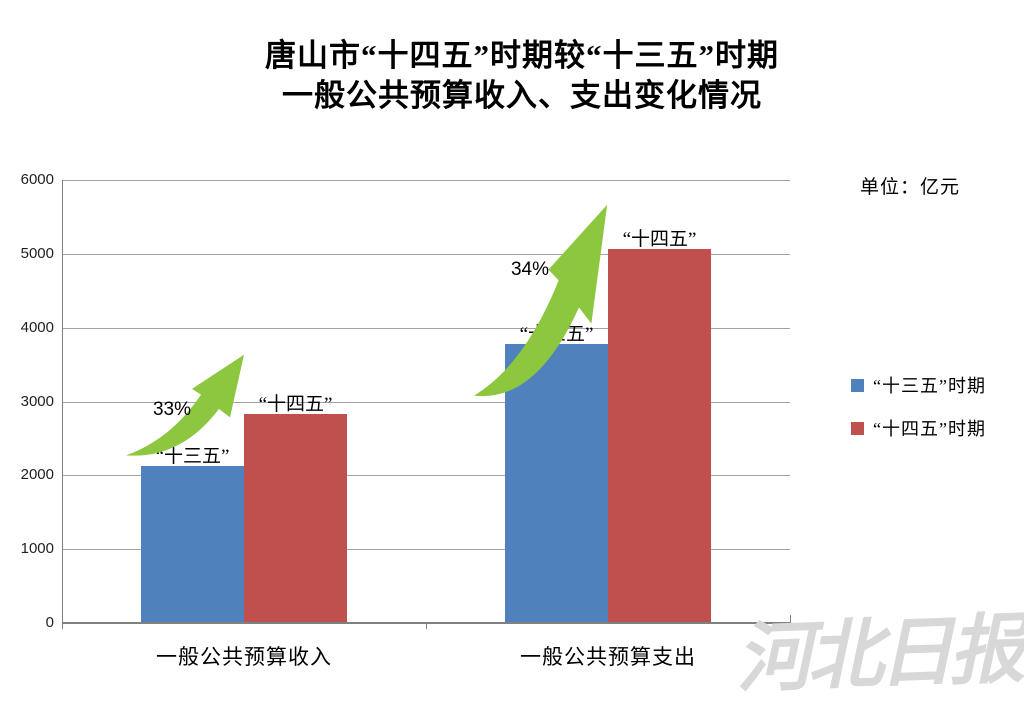 The image size is (1024, 724). What do you see at coordinates (49, 622) in the screenshot?
I see `y-axis-tick-label: 0` at bounding box center [49, 622].